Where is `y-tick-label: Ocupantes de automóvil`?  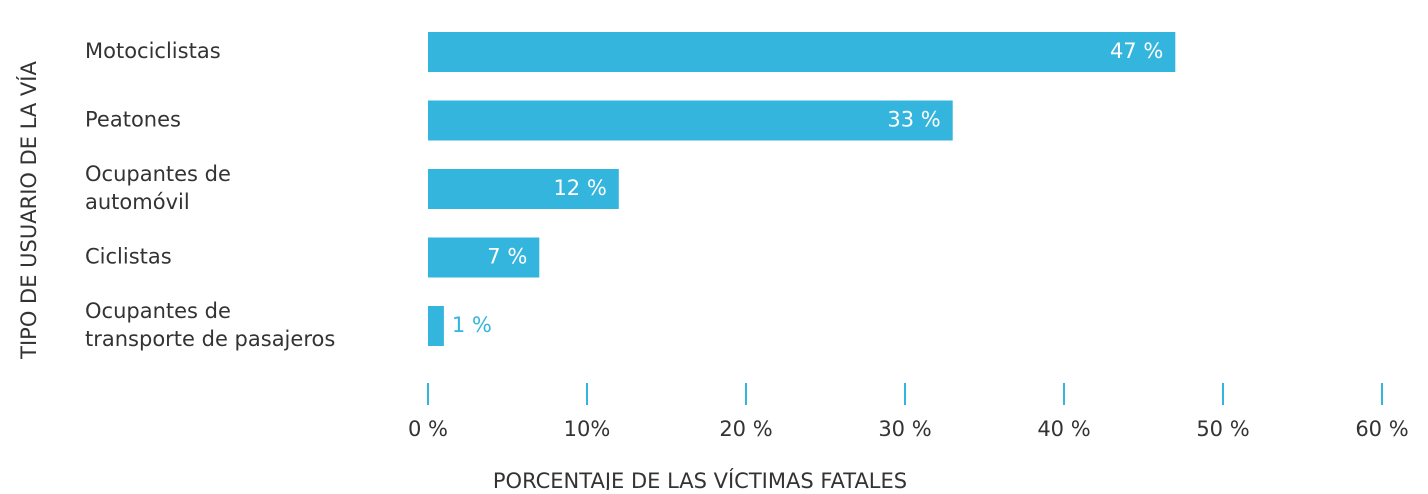
y-tick-label: Ocupantes de automóvil is located at coordinates (158, 188).